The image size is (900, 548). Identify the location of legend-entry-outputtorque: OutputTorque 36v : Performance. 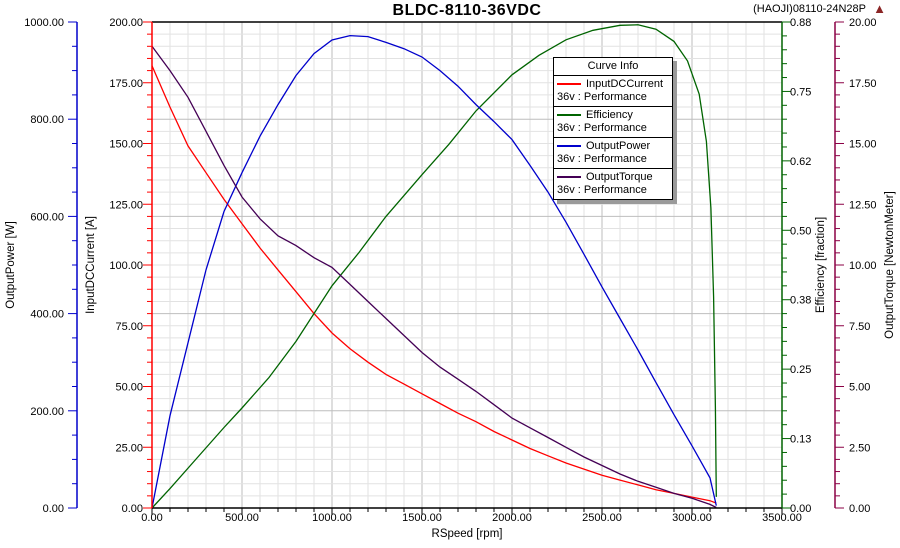
(613, 184).